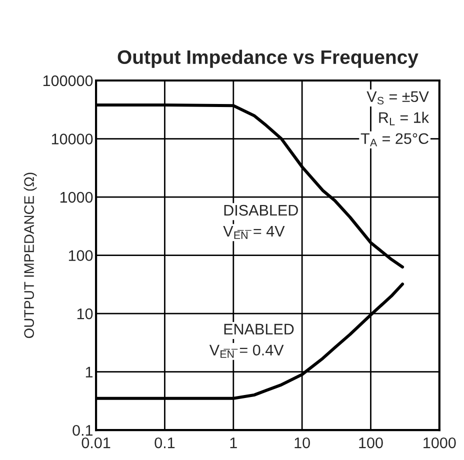 The image size is (464, 460). Describe the element at coordinates (96, 442) in the screenshot. I see `x-tick-label: 0.01` at that location.